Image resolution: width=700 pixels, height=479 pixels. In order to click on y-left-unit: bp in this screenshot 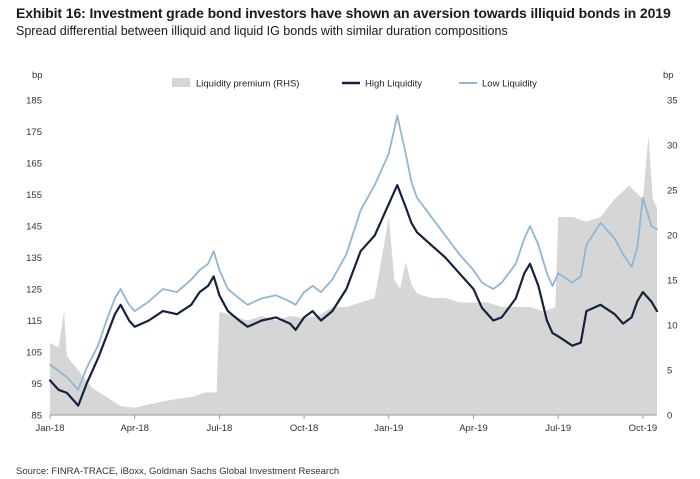, I will do `click(37, 75)`.